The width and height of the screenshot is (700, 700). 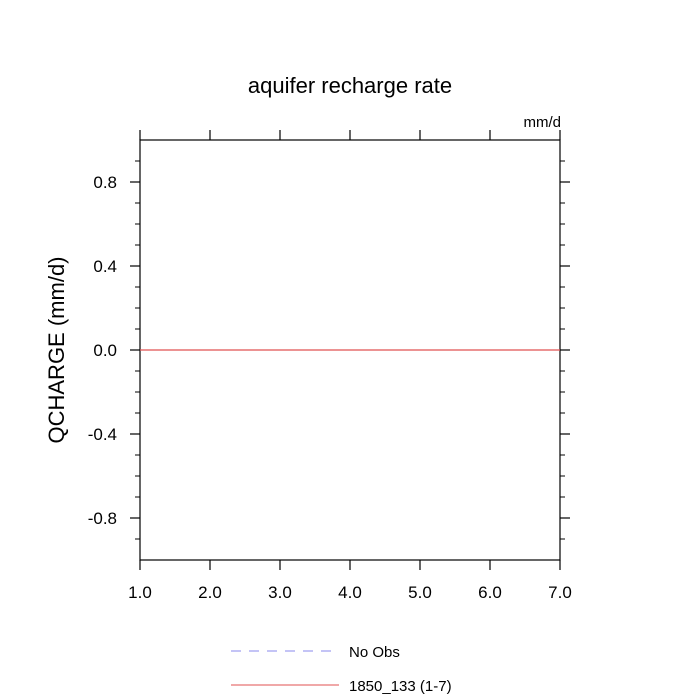 What do you see at coordinates (400, 686) in the screenshot?
I see `legend-label-1850-133: 1850_133 (1-7)` at bounding box center [400, 686].